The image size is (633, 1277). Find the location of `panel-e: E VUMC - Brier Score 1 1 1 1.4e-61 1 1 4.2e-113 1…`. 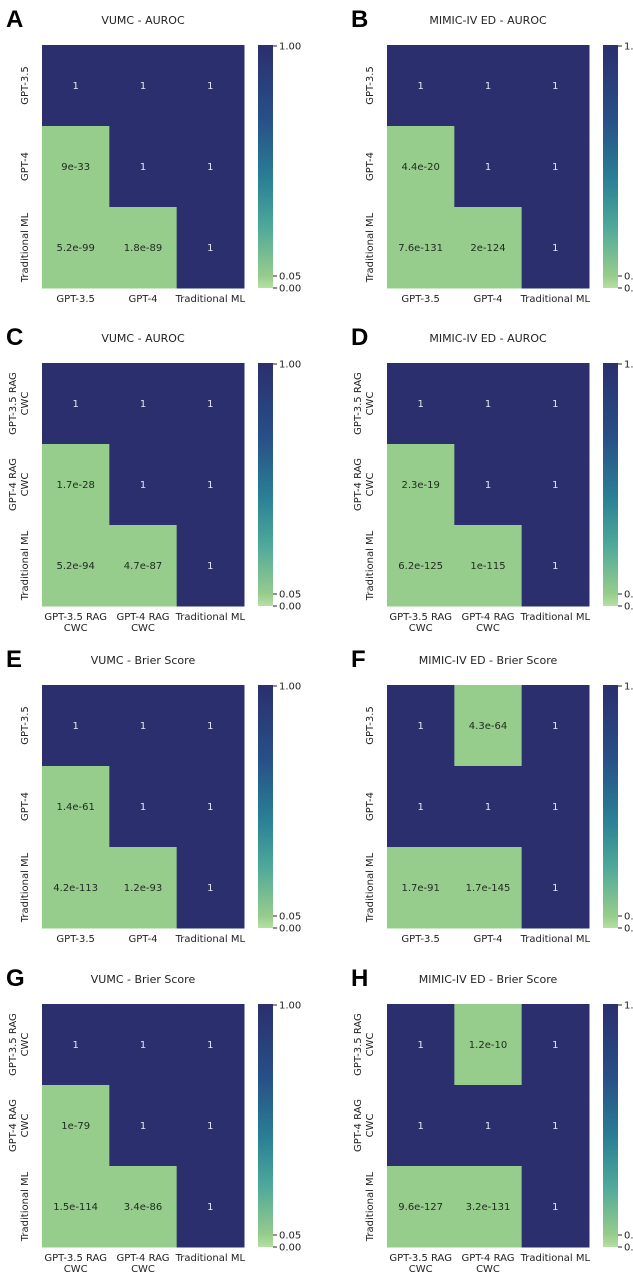

panel-e: E VUMC - Brier Score 1 1 1 1.4e-61 1 1 4.2e-113 1… is located at coordinates (153, 795).